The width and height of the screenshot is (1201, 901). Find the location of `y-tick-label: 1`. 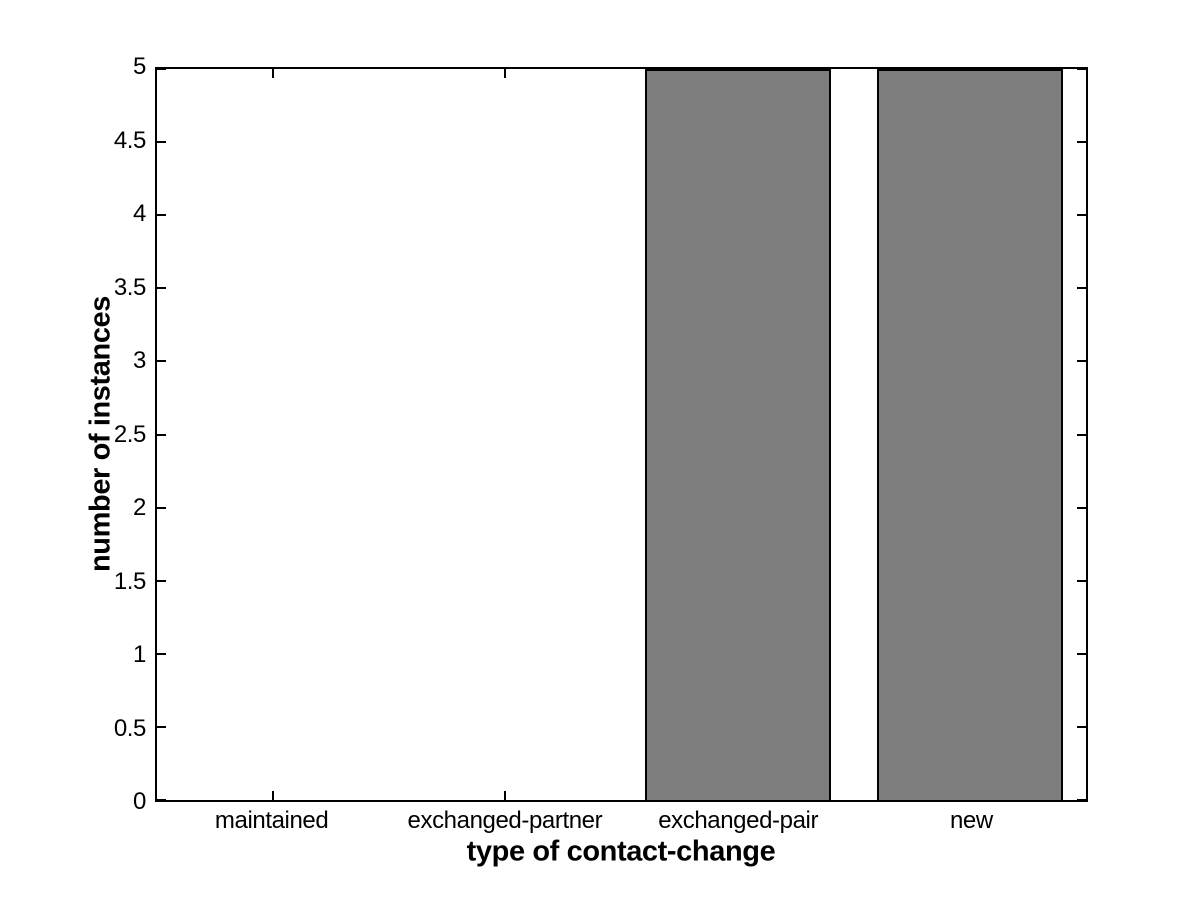

y-tick-label: 1 is located at coordinates (139, 654).